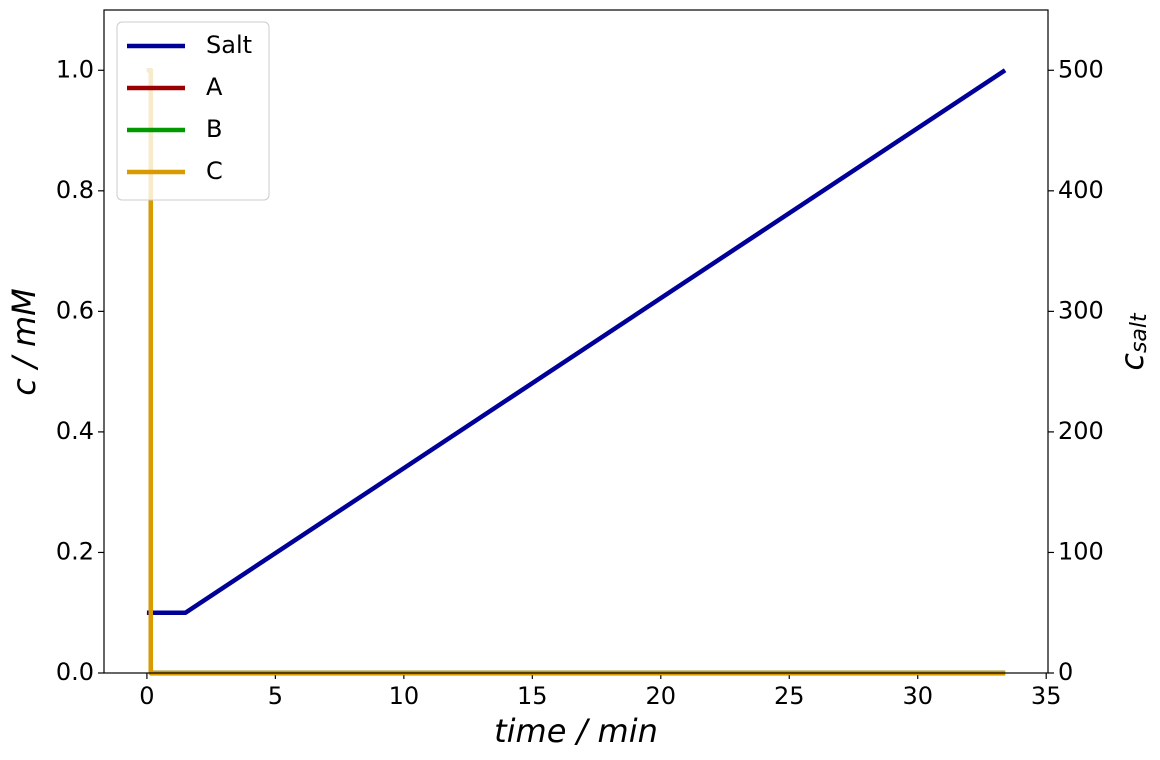  I want to click on legend-label: C, so click(214, 171).